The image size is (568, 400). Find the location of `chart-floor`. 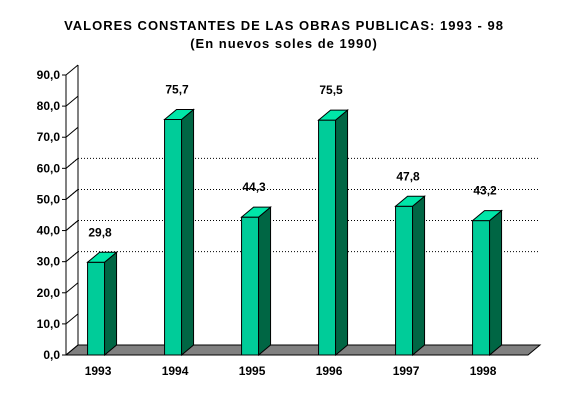

chart-floor is located at coordinates (303, 350).